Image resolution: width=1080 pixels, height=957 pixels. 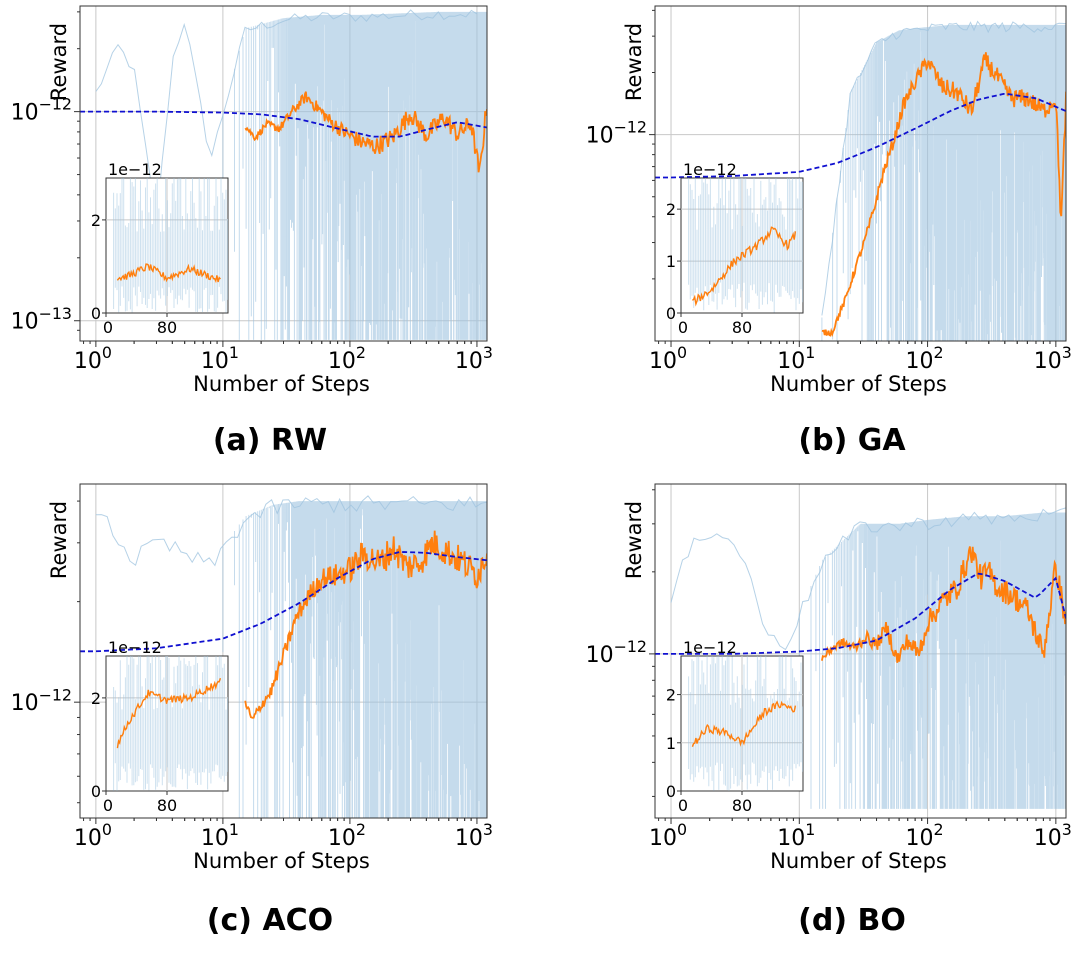 I want to click on inset-raw-spikes, so click(x=170, y=245).